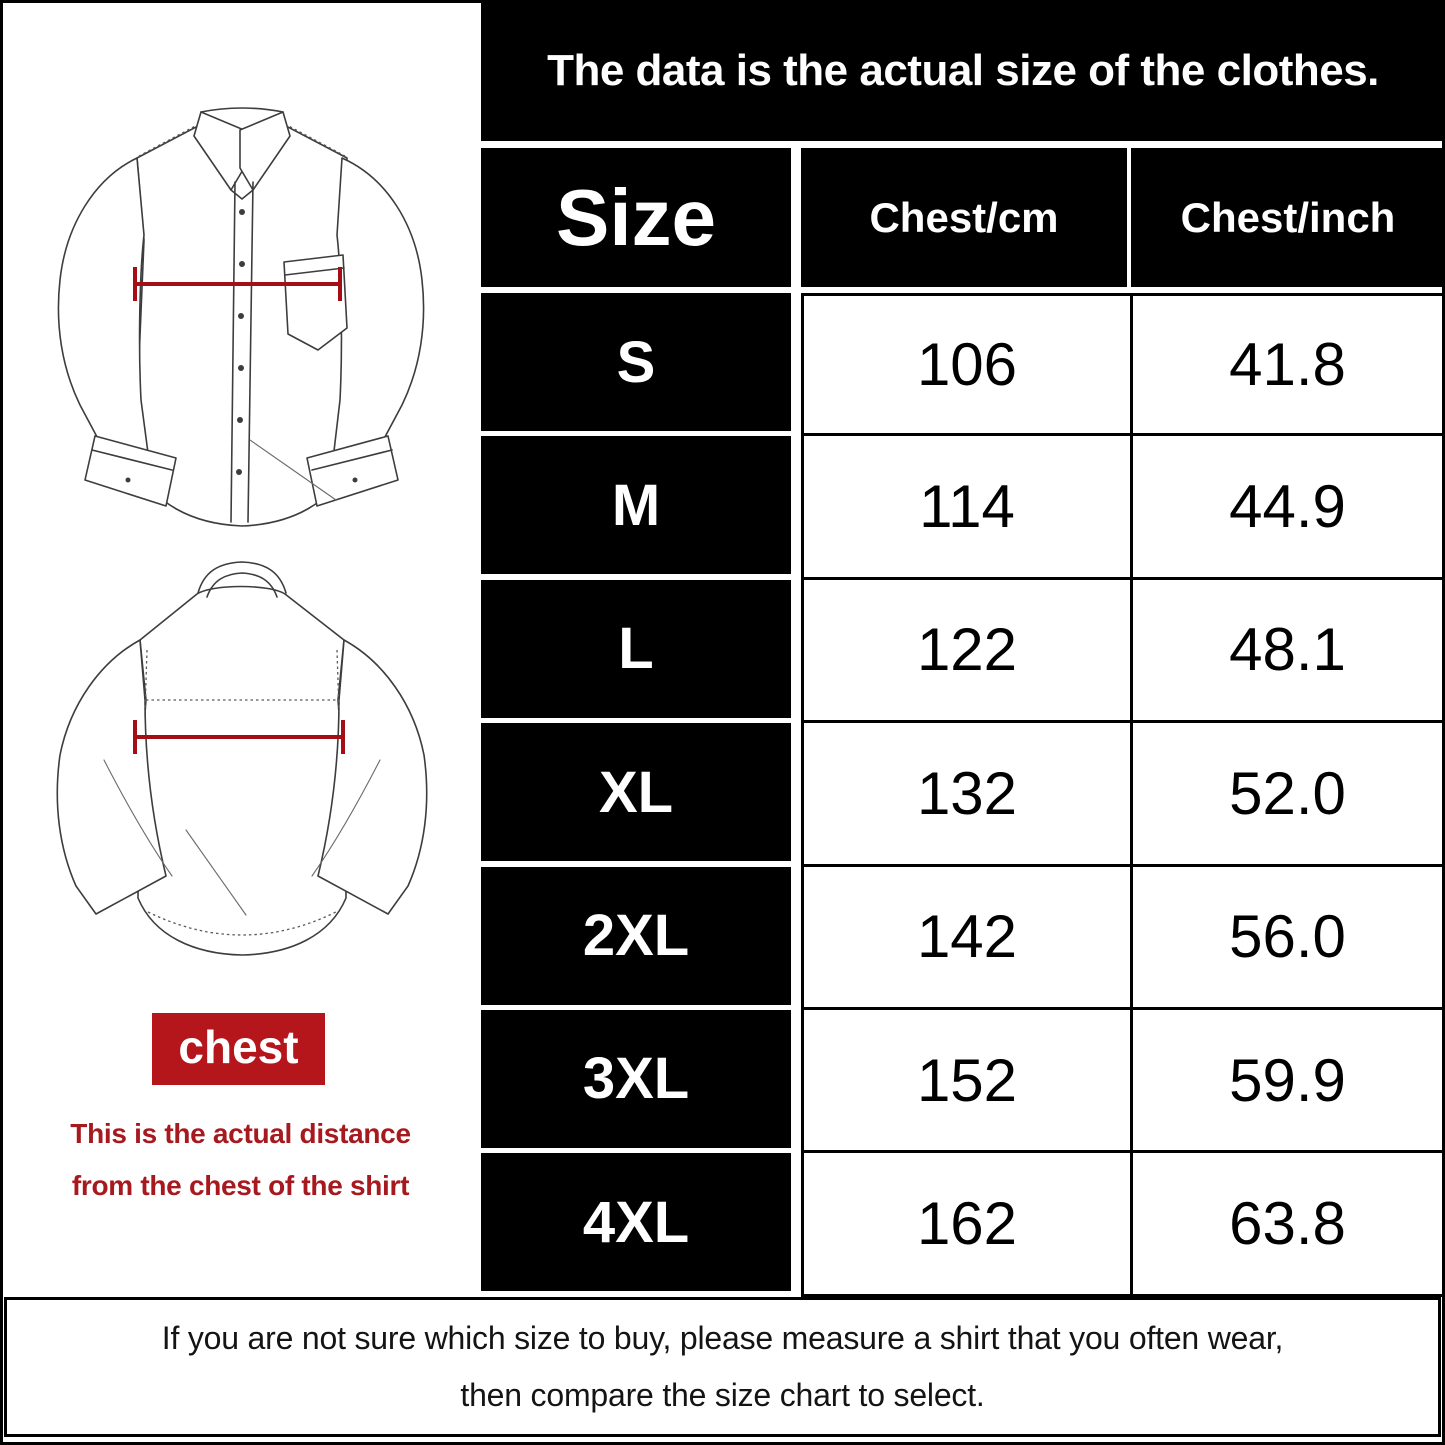  What do you see at coordinates (237, 284) in the screenshot?
I see `front-chest-measure-line` at bounding box center [237, 284].